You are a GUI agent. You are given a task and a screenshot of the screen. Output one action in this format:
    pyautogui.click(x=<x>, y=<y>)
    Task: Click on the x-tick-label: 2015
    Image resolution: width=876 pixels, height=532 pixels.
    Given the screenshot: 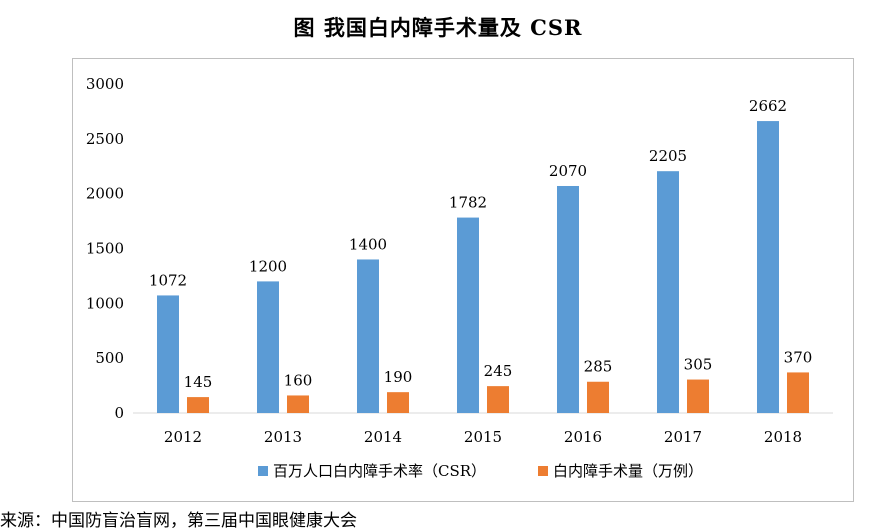 What is the action you would take?
    pyautogui.click(x=483, y=437)
    